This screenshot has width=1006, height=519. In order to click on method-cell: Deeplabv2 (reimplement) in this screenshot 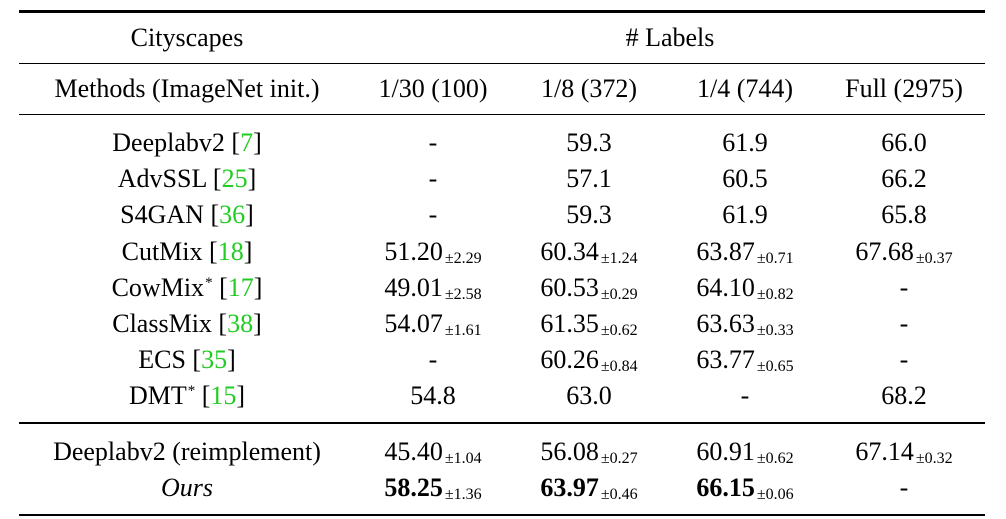, I will do `click(187, 451)`.